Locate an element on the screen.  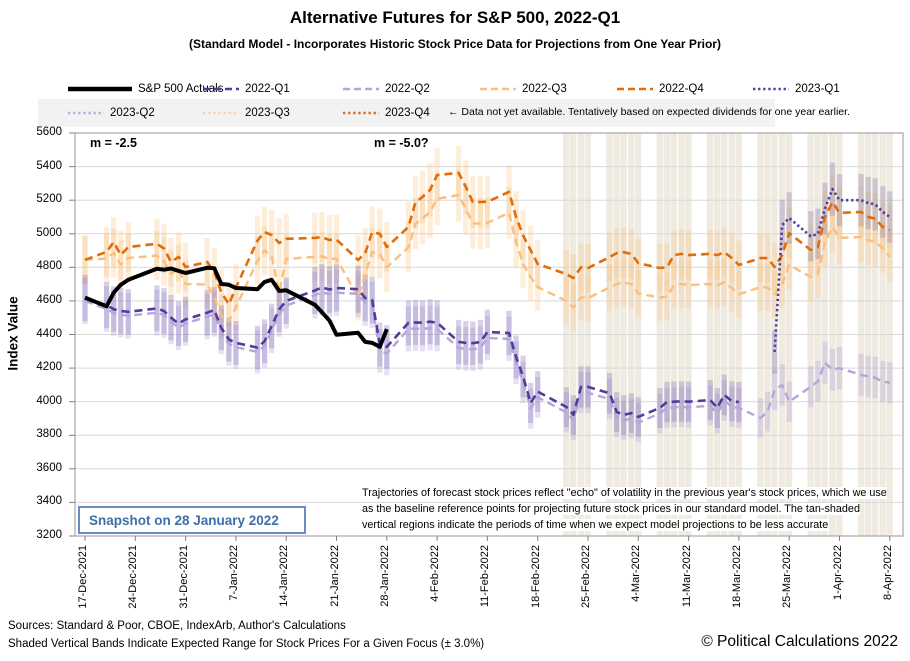
legend-swatch-q1_2023 is located at coordinates (771, 89).